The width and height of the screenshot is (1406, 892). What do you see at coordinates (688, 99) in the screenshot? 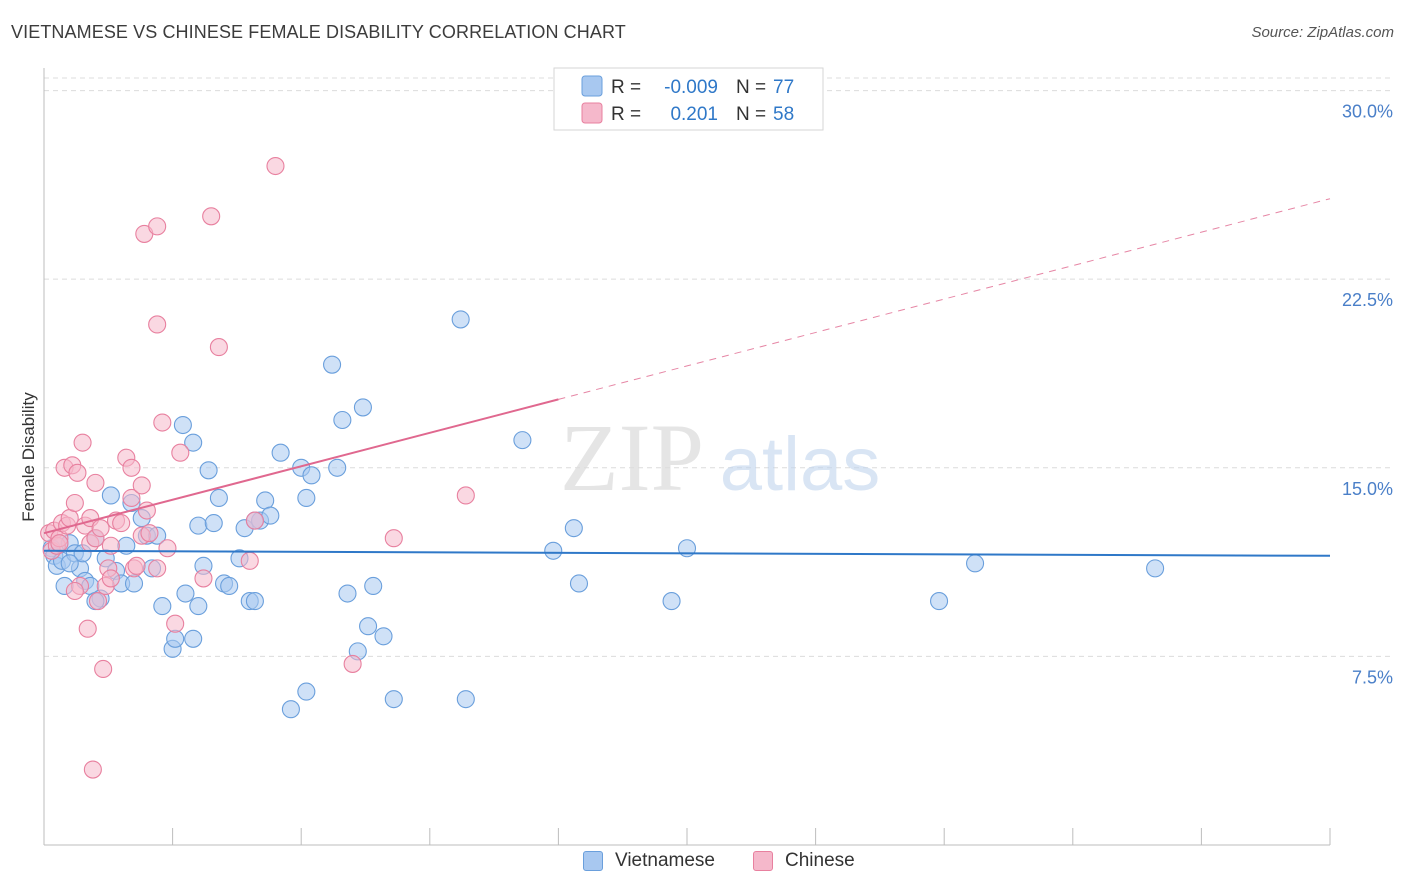
I see `legend-box: R = -0.009 N = 77 R = 0.201 N = 58` at bounding box center [688, 99].